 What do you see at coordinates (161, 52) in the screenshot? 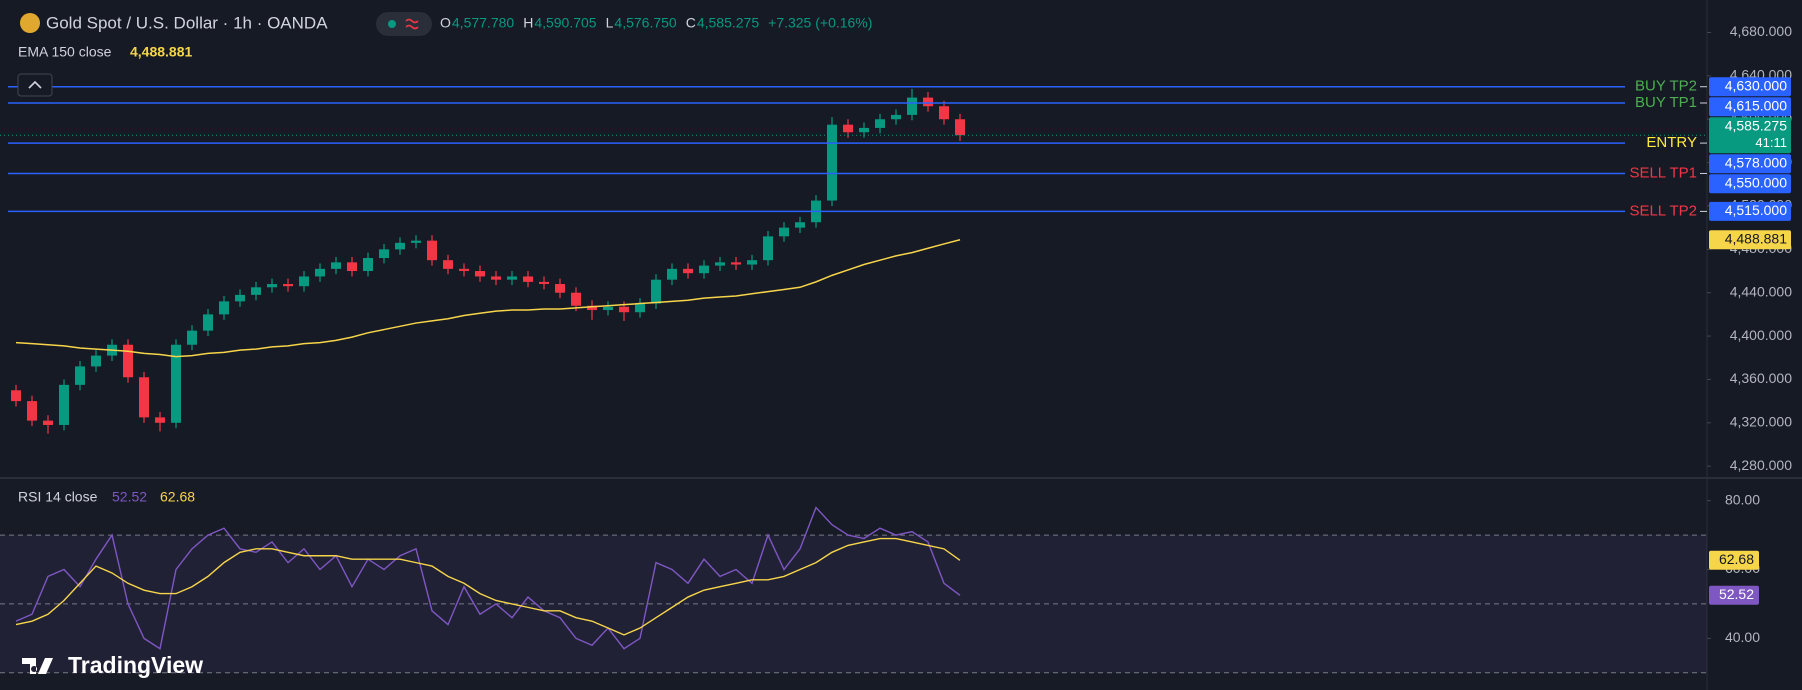
I see `ema-legend-value: 4,488.881` at bounding box center [161, 52].